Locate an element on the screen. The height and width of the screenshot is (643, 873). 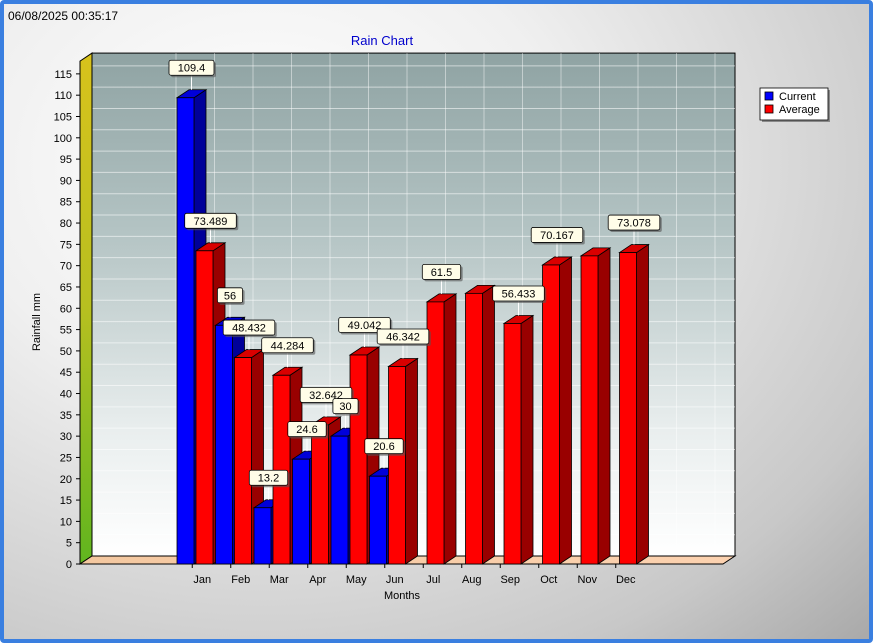
data-label: 61.5 is located at coordinates (441, 273).